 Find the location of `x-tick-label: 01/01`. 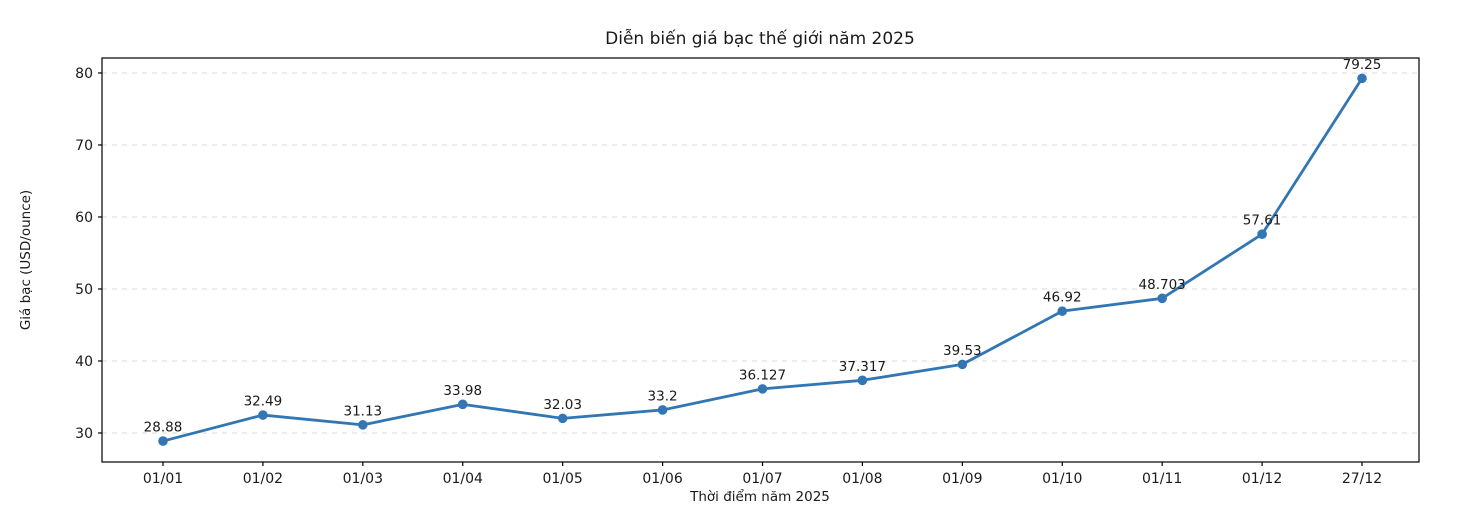

x-tick-label: 01/01 is located at coordinates (163, 479).